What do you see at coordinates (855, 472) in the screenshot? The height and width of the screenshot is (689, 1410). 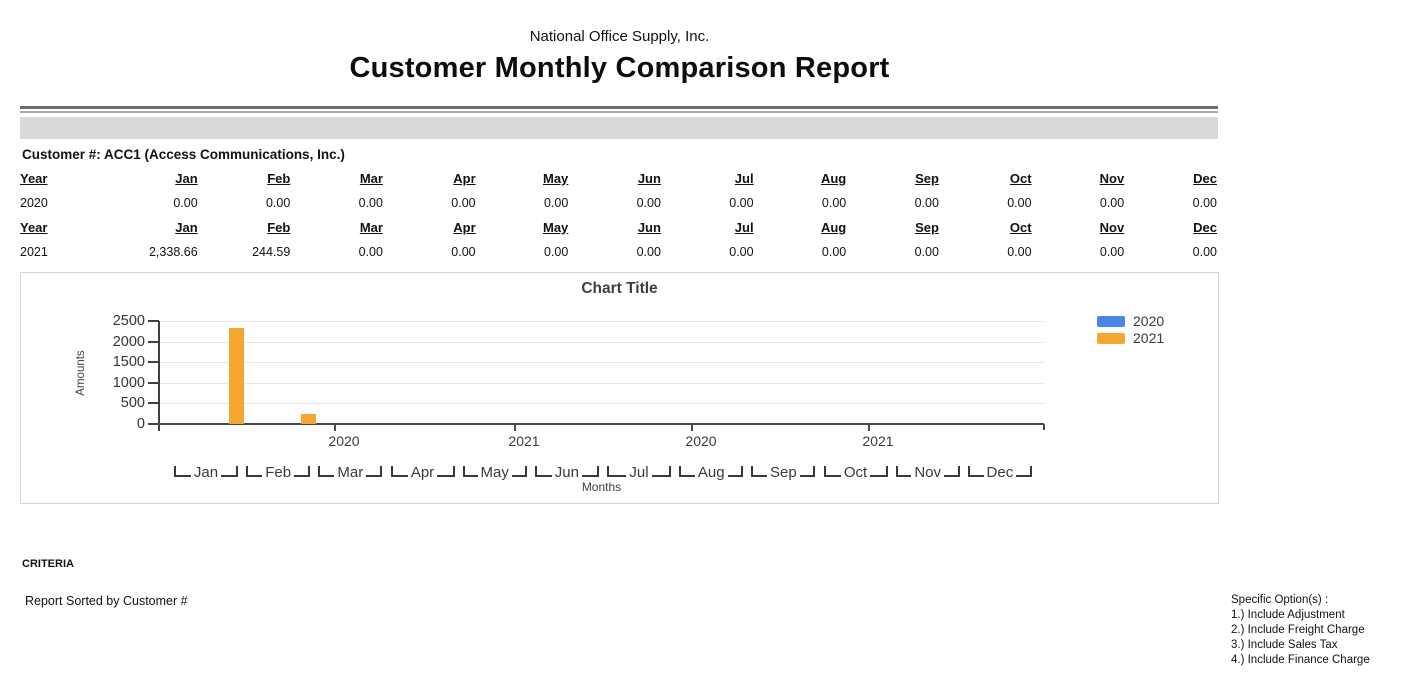 I see `month-label: Oct` at bounding box center [855, 472].